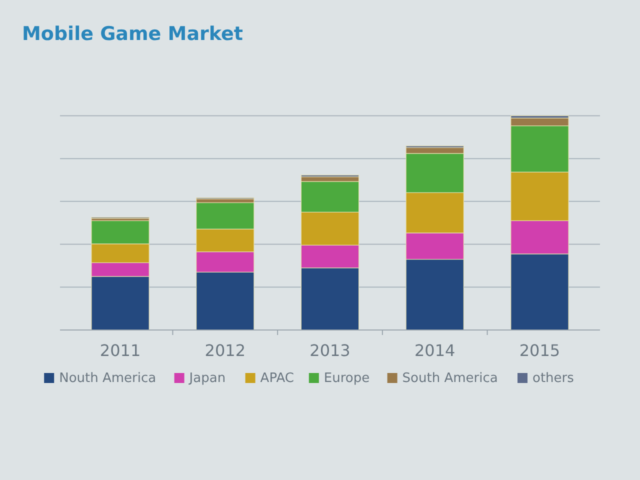  Describe the element at coordinates (539, 350) in the screenshot. I see `x-tick-label: 2015` at that location.